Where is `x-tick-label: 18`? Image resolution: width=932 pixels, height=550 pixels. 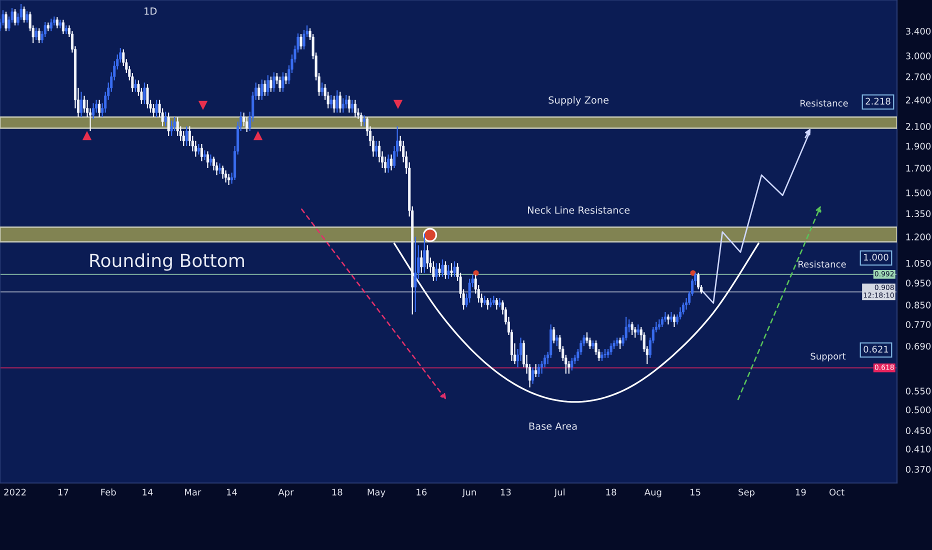 x-tick-label: 18 is located at coordinates (611, 492).